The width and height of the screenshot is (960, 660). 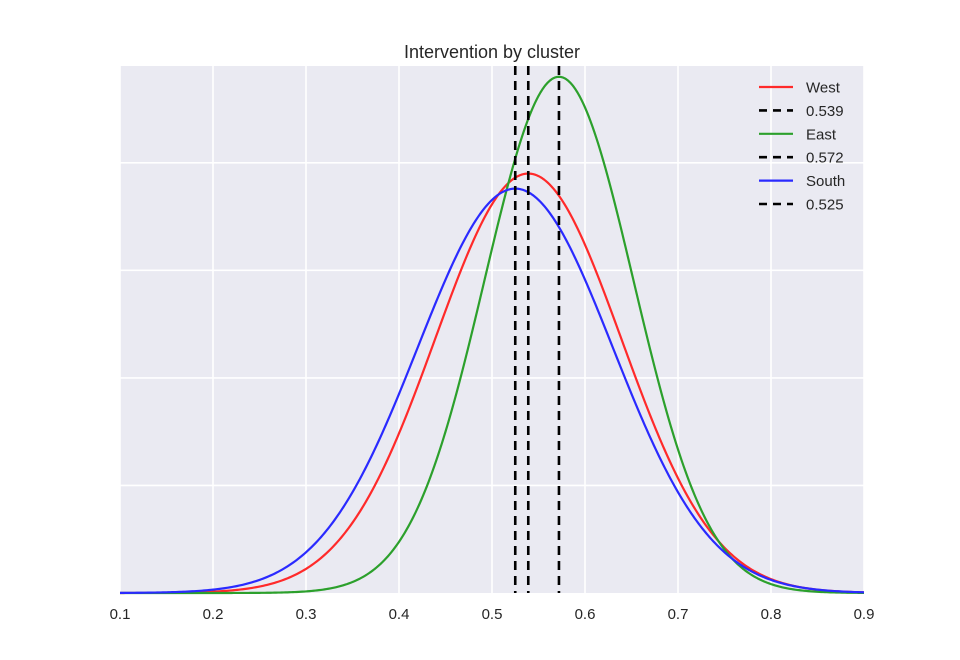 What do you see at coordinates (213, 614) in the screenshot?
I see `x-tick-label: 0.2` at bounding box center [213, 614].